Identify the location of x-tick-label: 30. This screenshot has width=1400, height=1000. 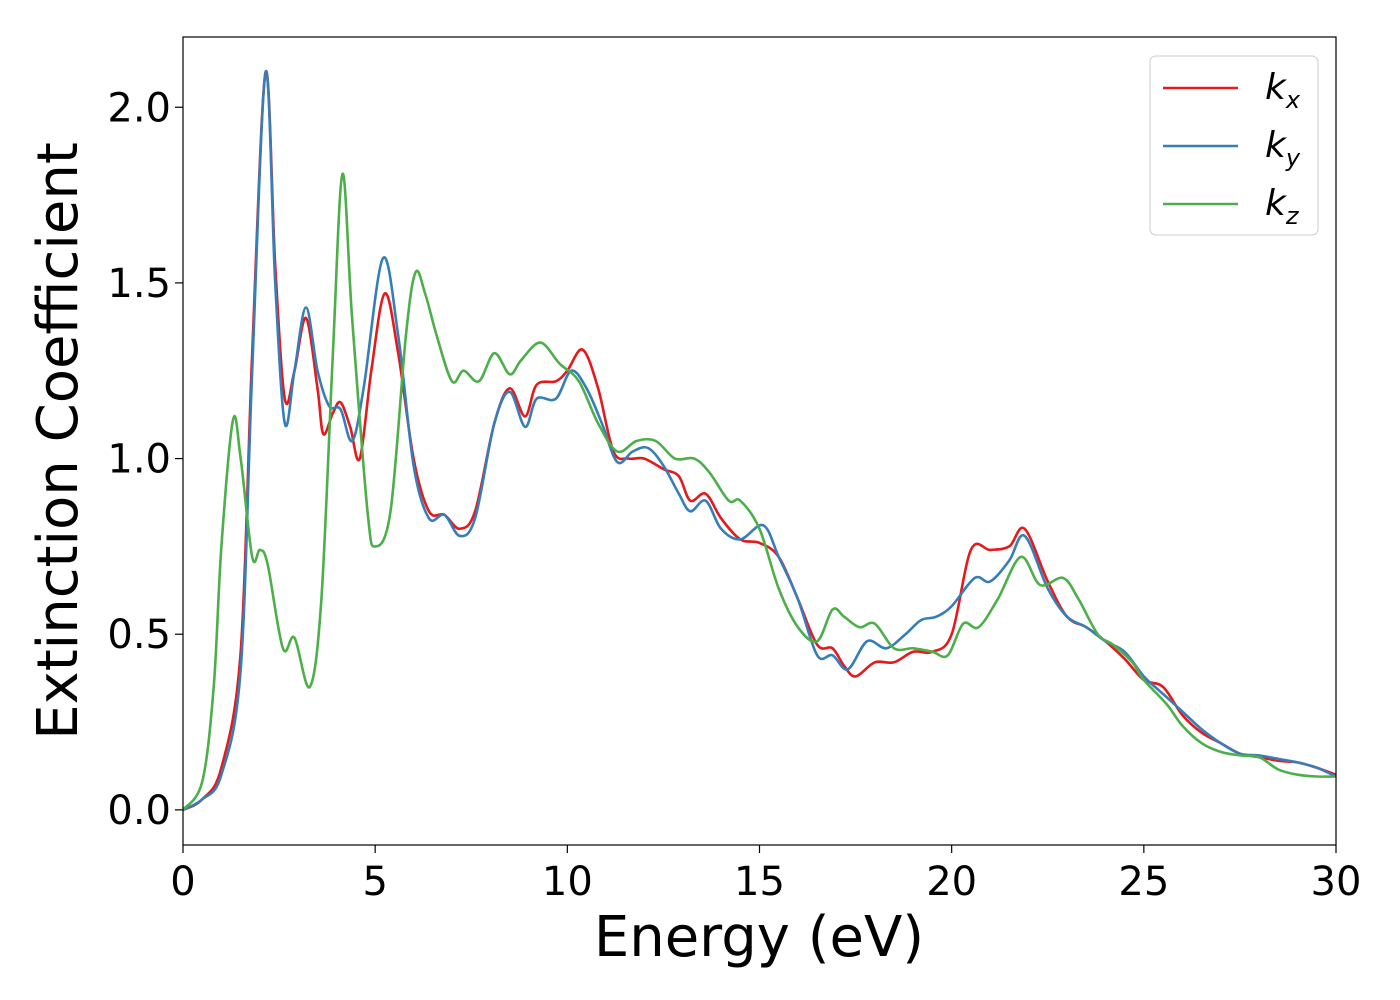
(1336, 882).